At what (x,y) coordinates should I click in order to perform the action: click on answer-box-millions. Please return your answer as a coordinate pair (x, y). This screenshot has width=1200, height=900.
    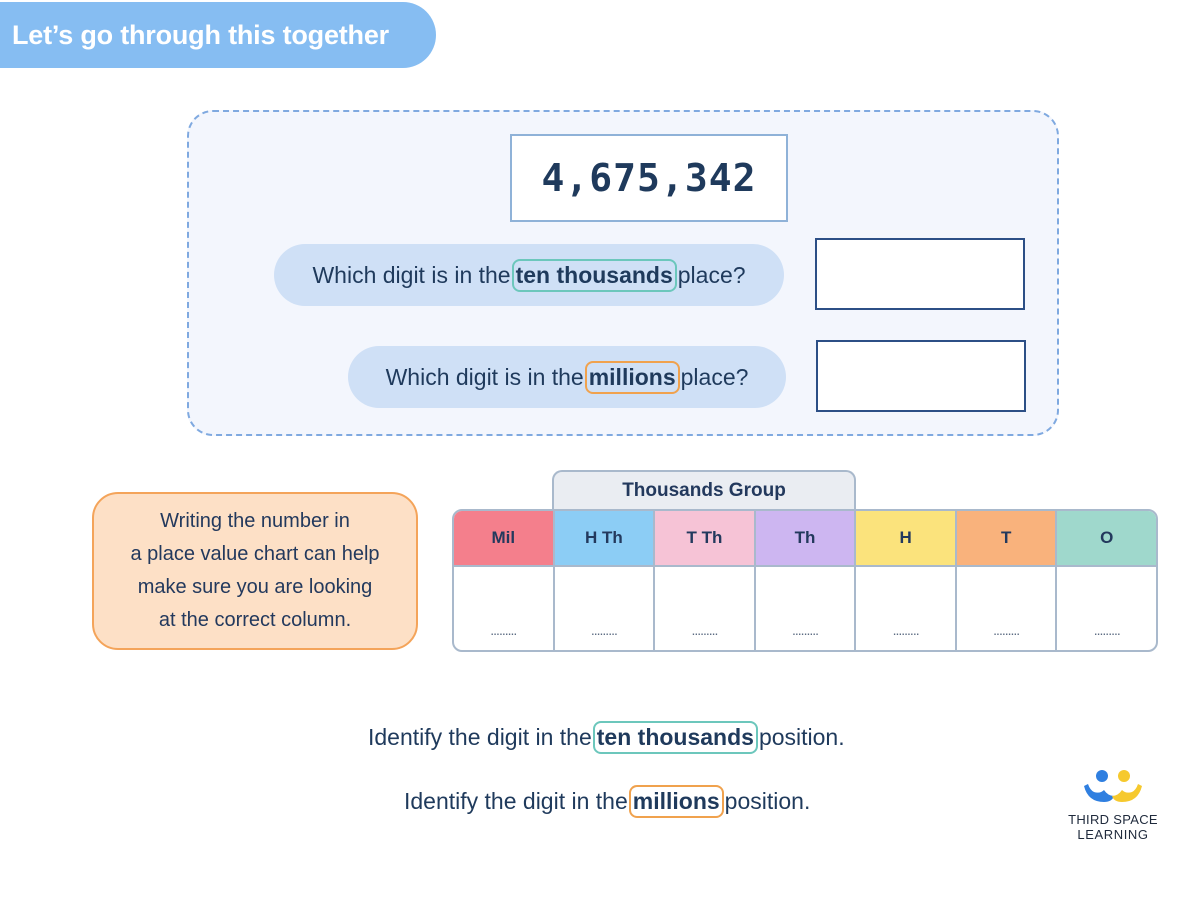
    Looking at the image, I should click on (921, 376).